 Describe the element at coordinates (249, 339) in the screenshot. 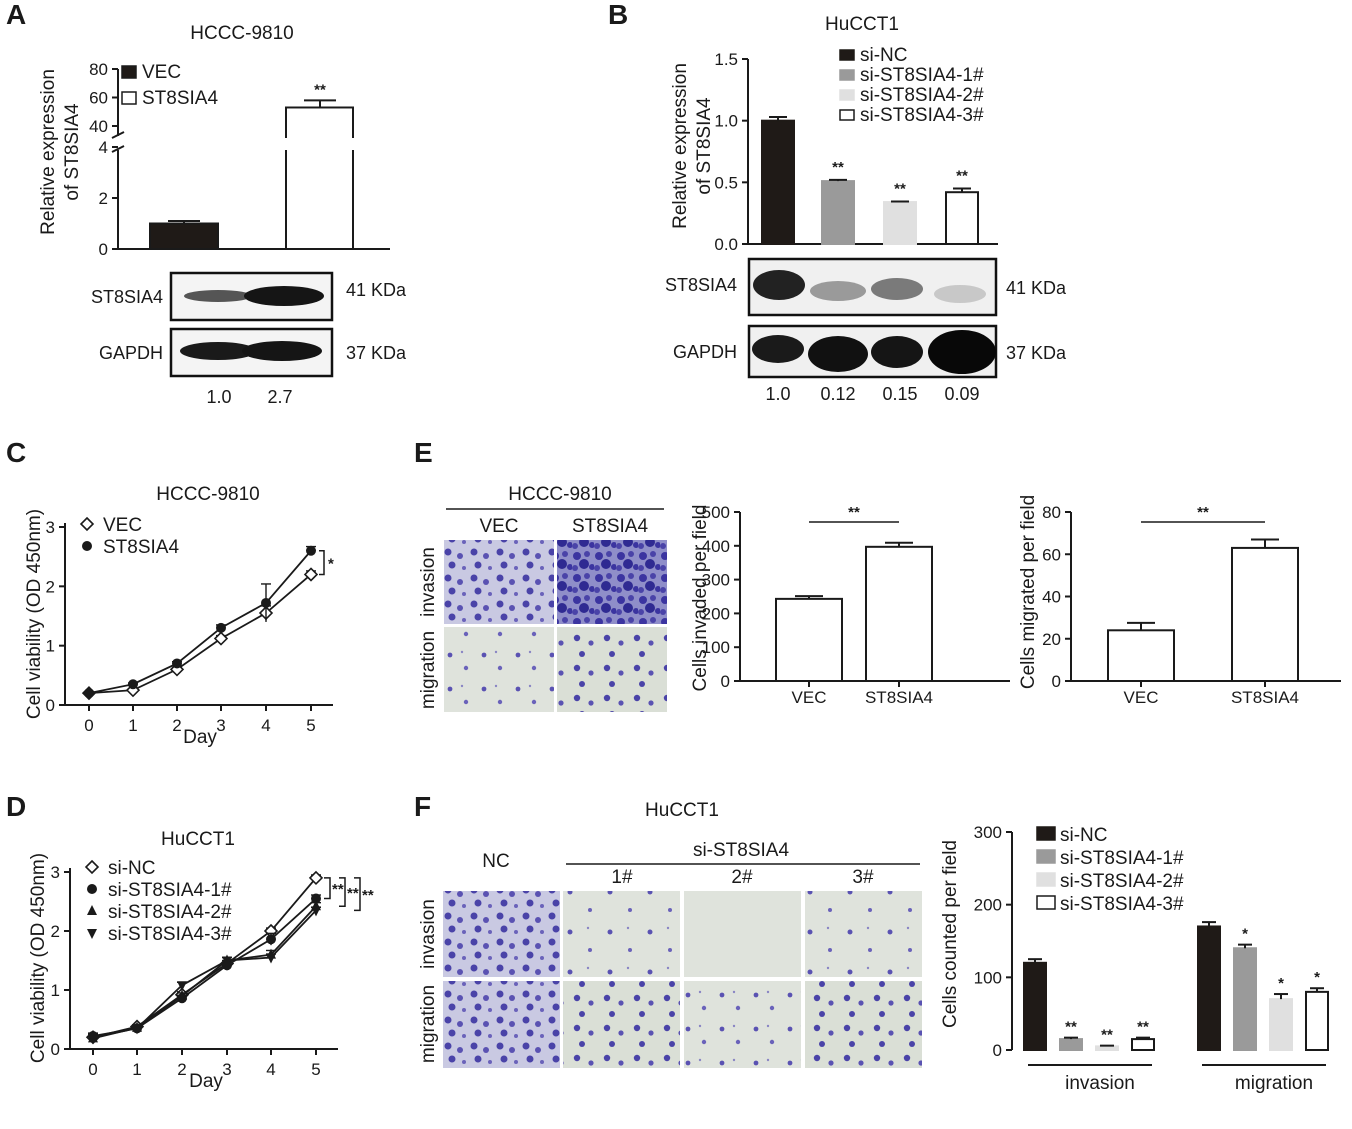

I see `panel-a-blot: ST8SIA4 GAPDH 41 KDa 37 KDa 1.0 2.7` at that location.